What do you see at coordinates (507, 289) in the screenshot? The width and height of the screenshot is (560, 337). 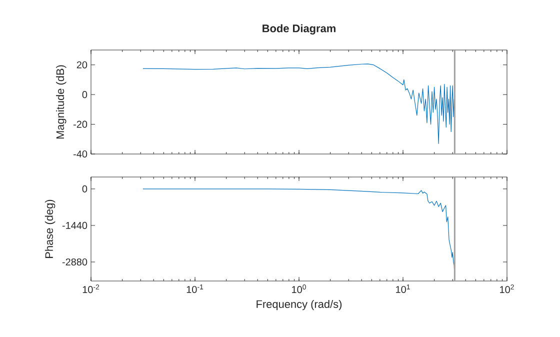 I see `x-tick-label: 10$^{2}$` at bounding box center [507, 289].